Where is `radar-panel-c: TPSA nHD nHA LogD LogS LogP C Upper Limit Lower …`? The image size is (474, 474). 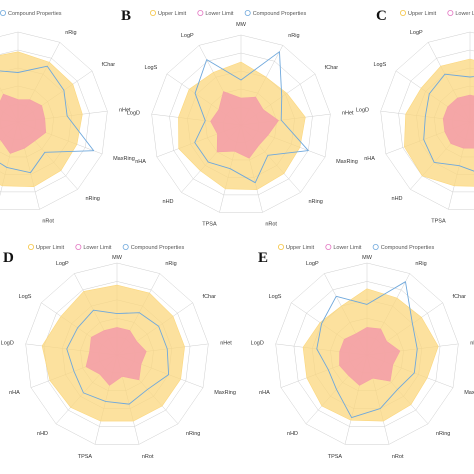
radar-panel-c: TPSA nHD nHA LogD LogS LogP C Upper Limit Lower … is located at coordinates (415, 116).